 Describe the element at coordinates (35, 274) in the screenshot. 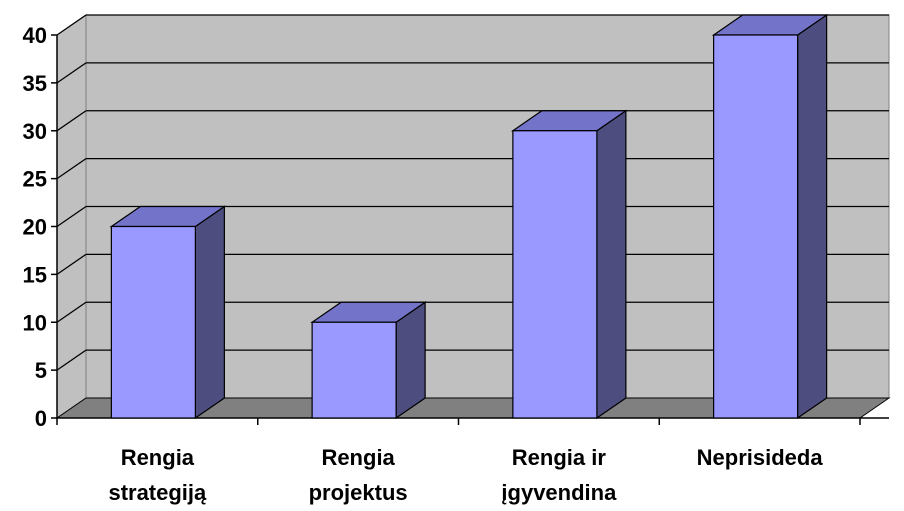

I see `y-tick-label: 15` at that location.